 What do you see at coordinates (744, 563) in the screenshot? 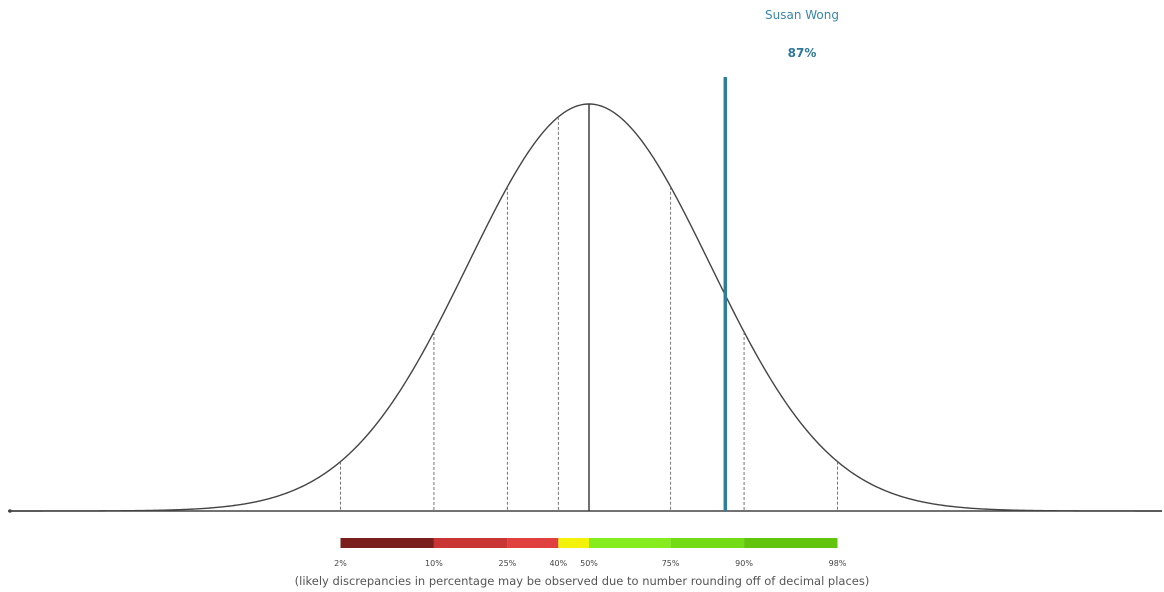
I see `percentile-tick-label: 90%` at bounding box center [744, 563].